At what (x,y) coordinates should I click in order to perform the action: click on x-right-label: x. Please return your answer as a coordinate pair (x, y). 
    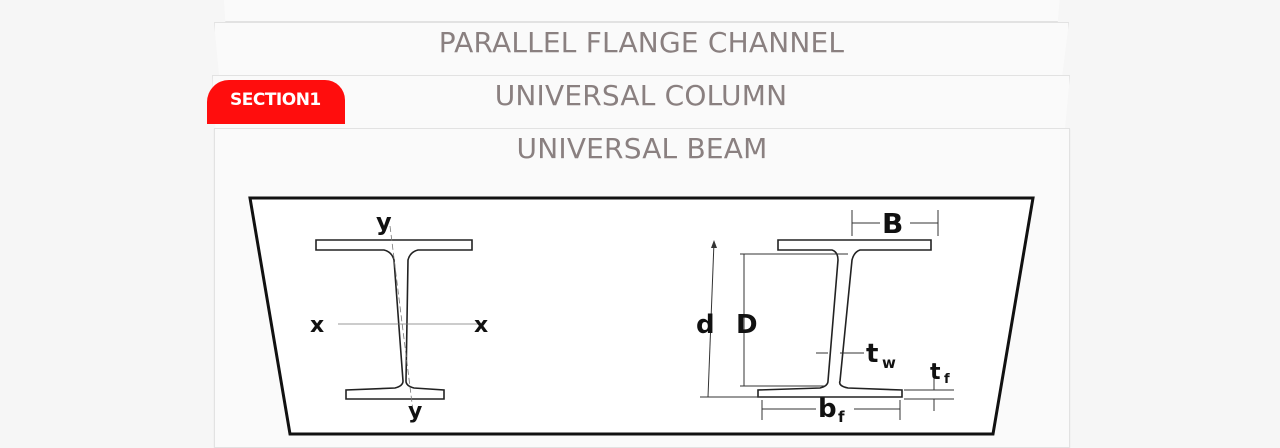
    Looking at the image, I should click on (481, 325).